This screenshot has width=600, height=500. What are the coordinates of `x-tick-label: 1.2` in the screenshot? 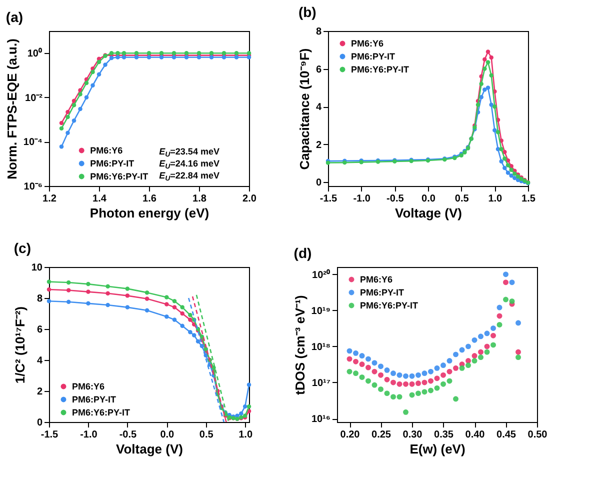 It's located at (49, 199).